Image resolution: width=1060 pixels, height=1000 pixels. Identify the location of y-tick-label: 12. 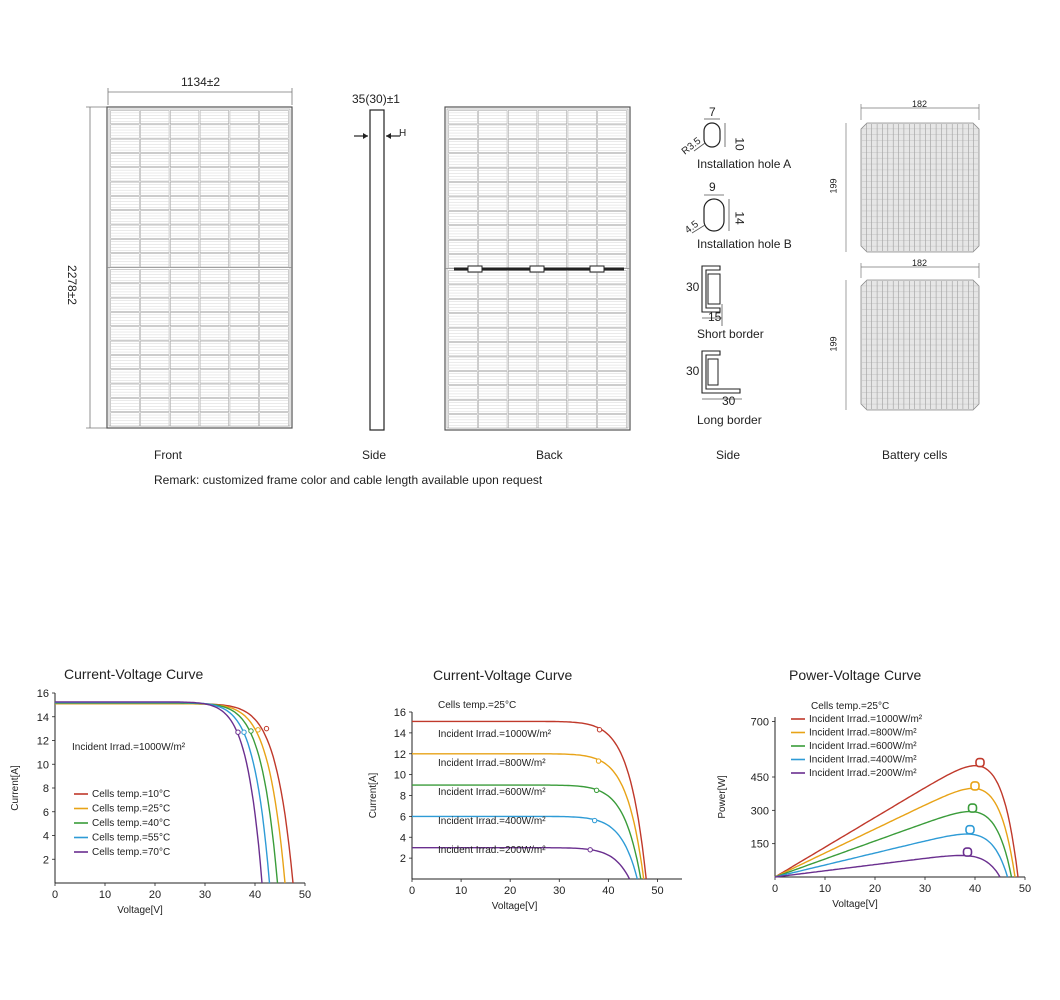
(400, 755).